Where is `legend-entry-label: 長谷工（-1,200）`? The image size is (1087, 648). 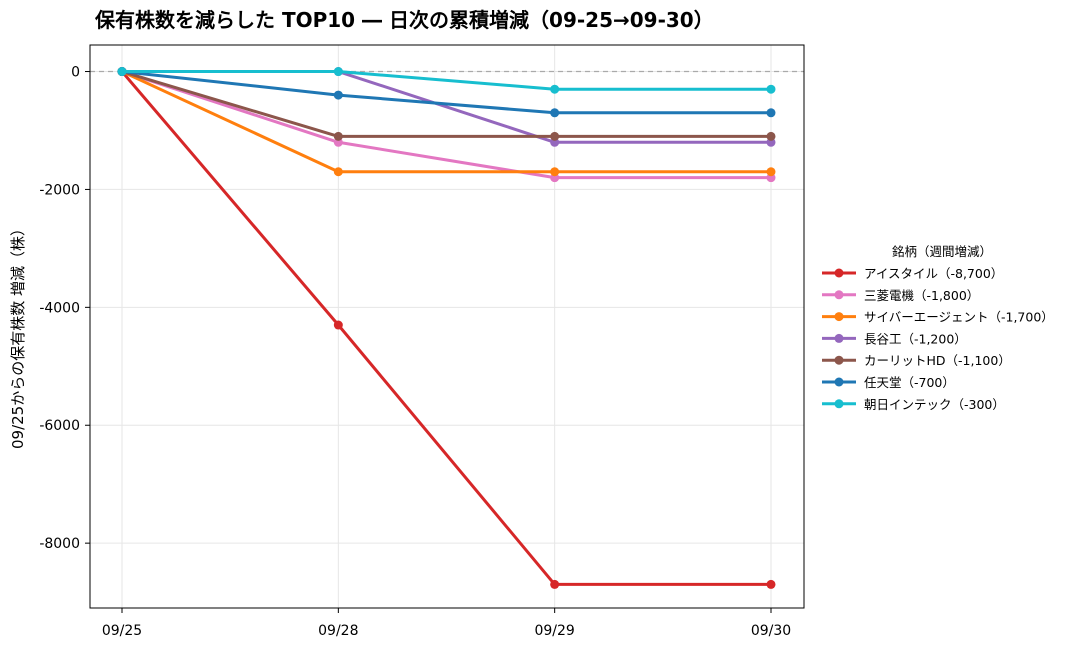 legend-entry-label: 長谷工（-1,200） is located at coordinates (915, 338).